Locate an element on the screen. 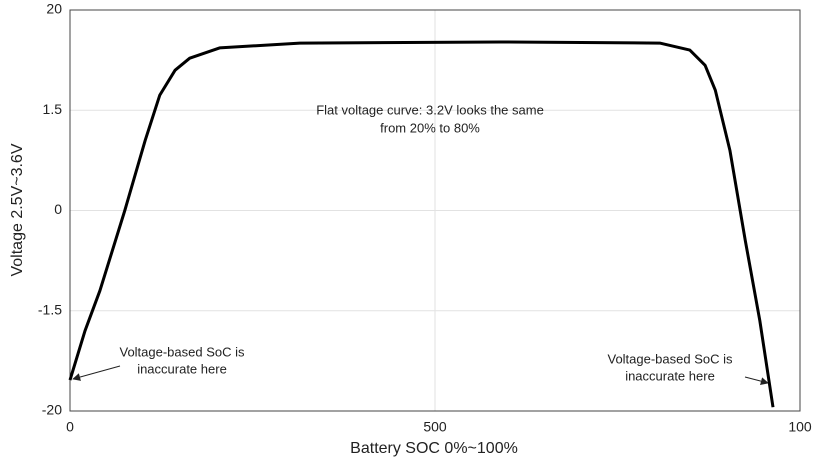 The image size is (817, 465). y-tick-label: 20 is located at coordinates (54, 9).